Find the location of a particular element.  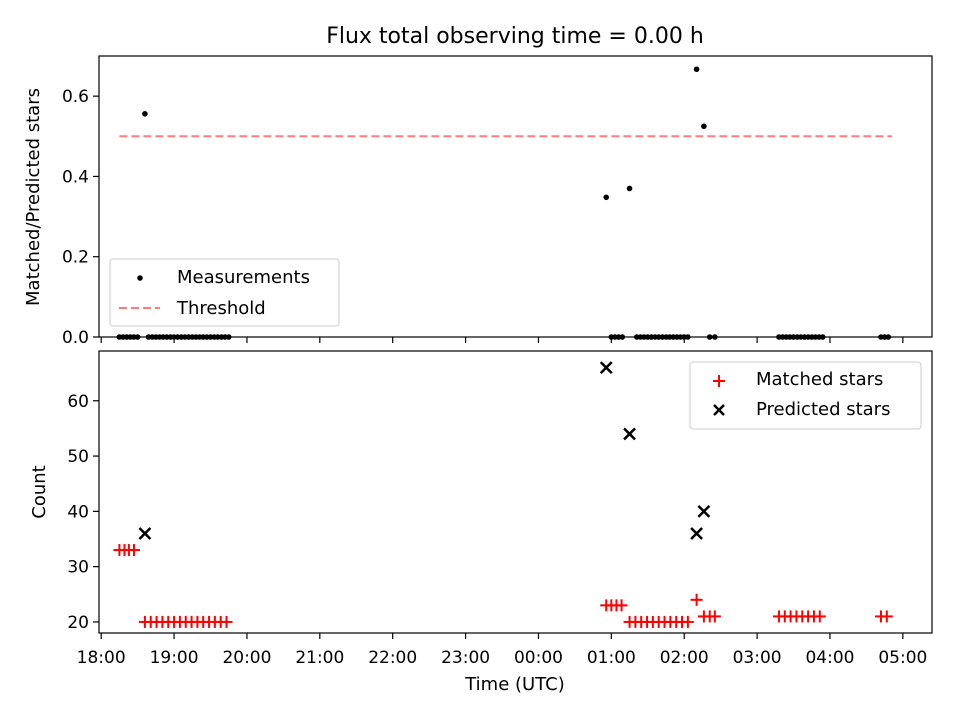

x-tick-label: 23:00 is located at coordinates (465, 658).